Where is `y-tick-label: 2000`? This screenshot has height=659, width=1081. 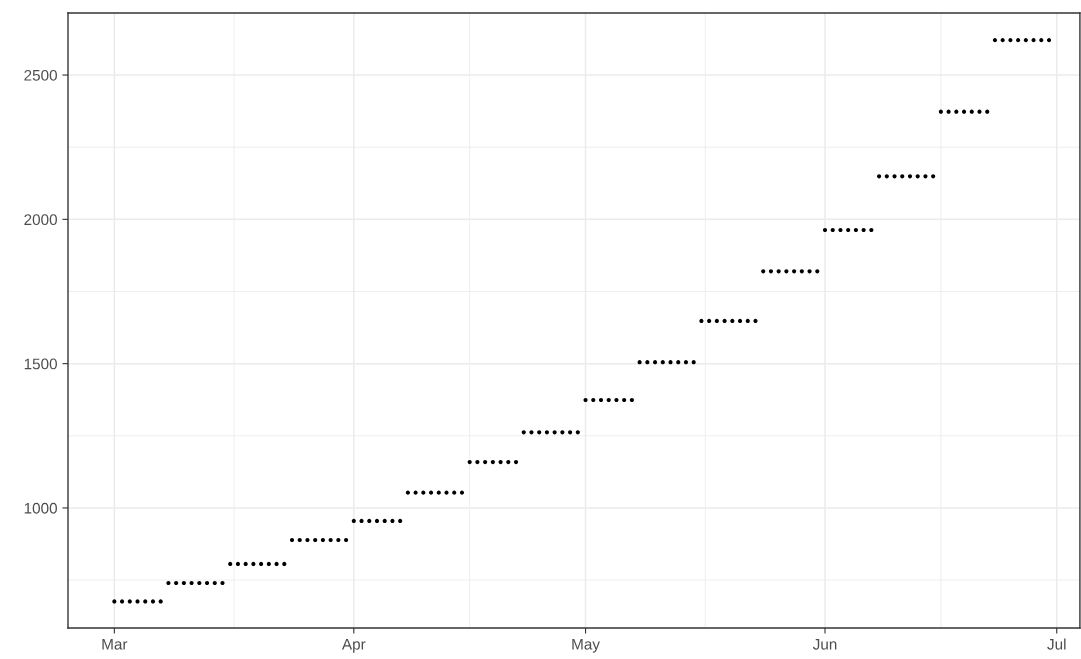
y-tick-label: 2000 is located at coordinates (40, 220).